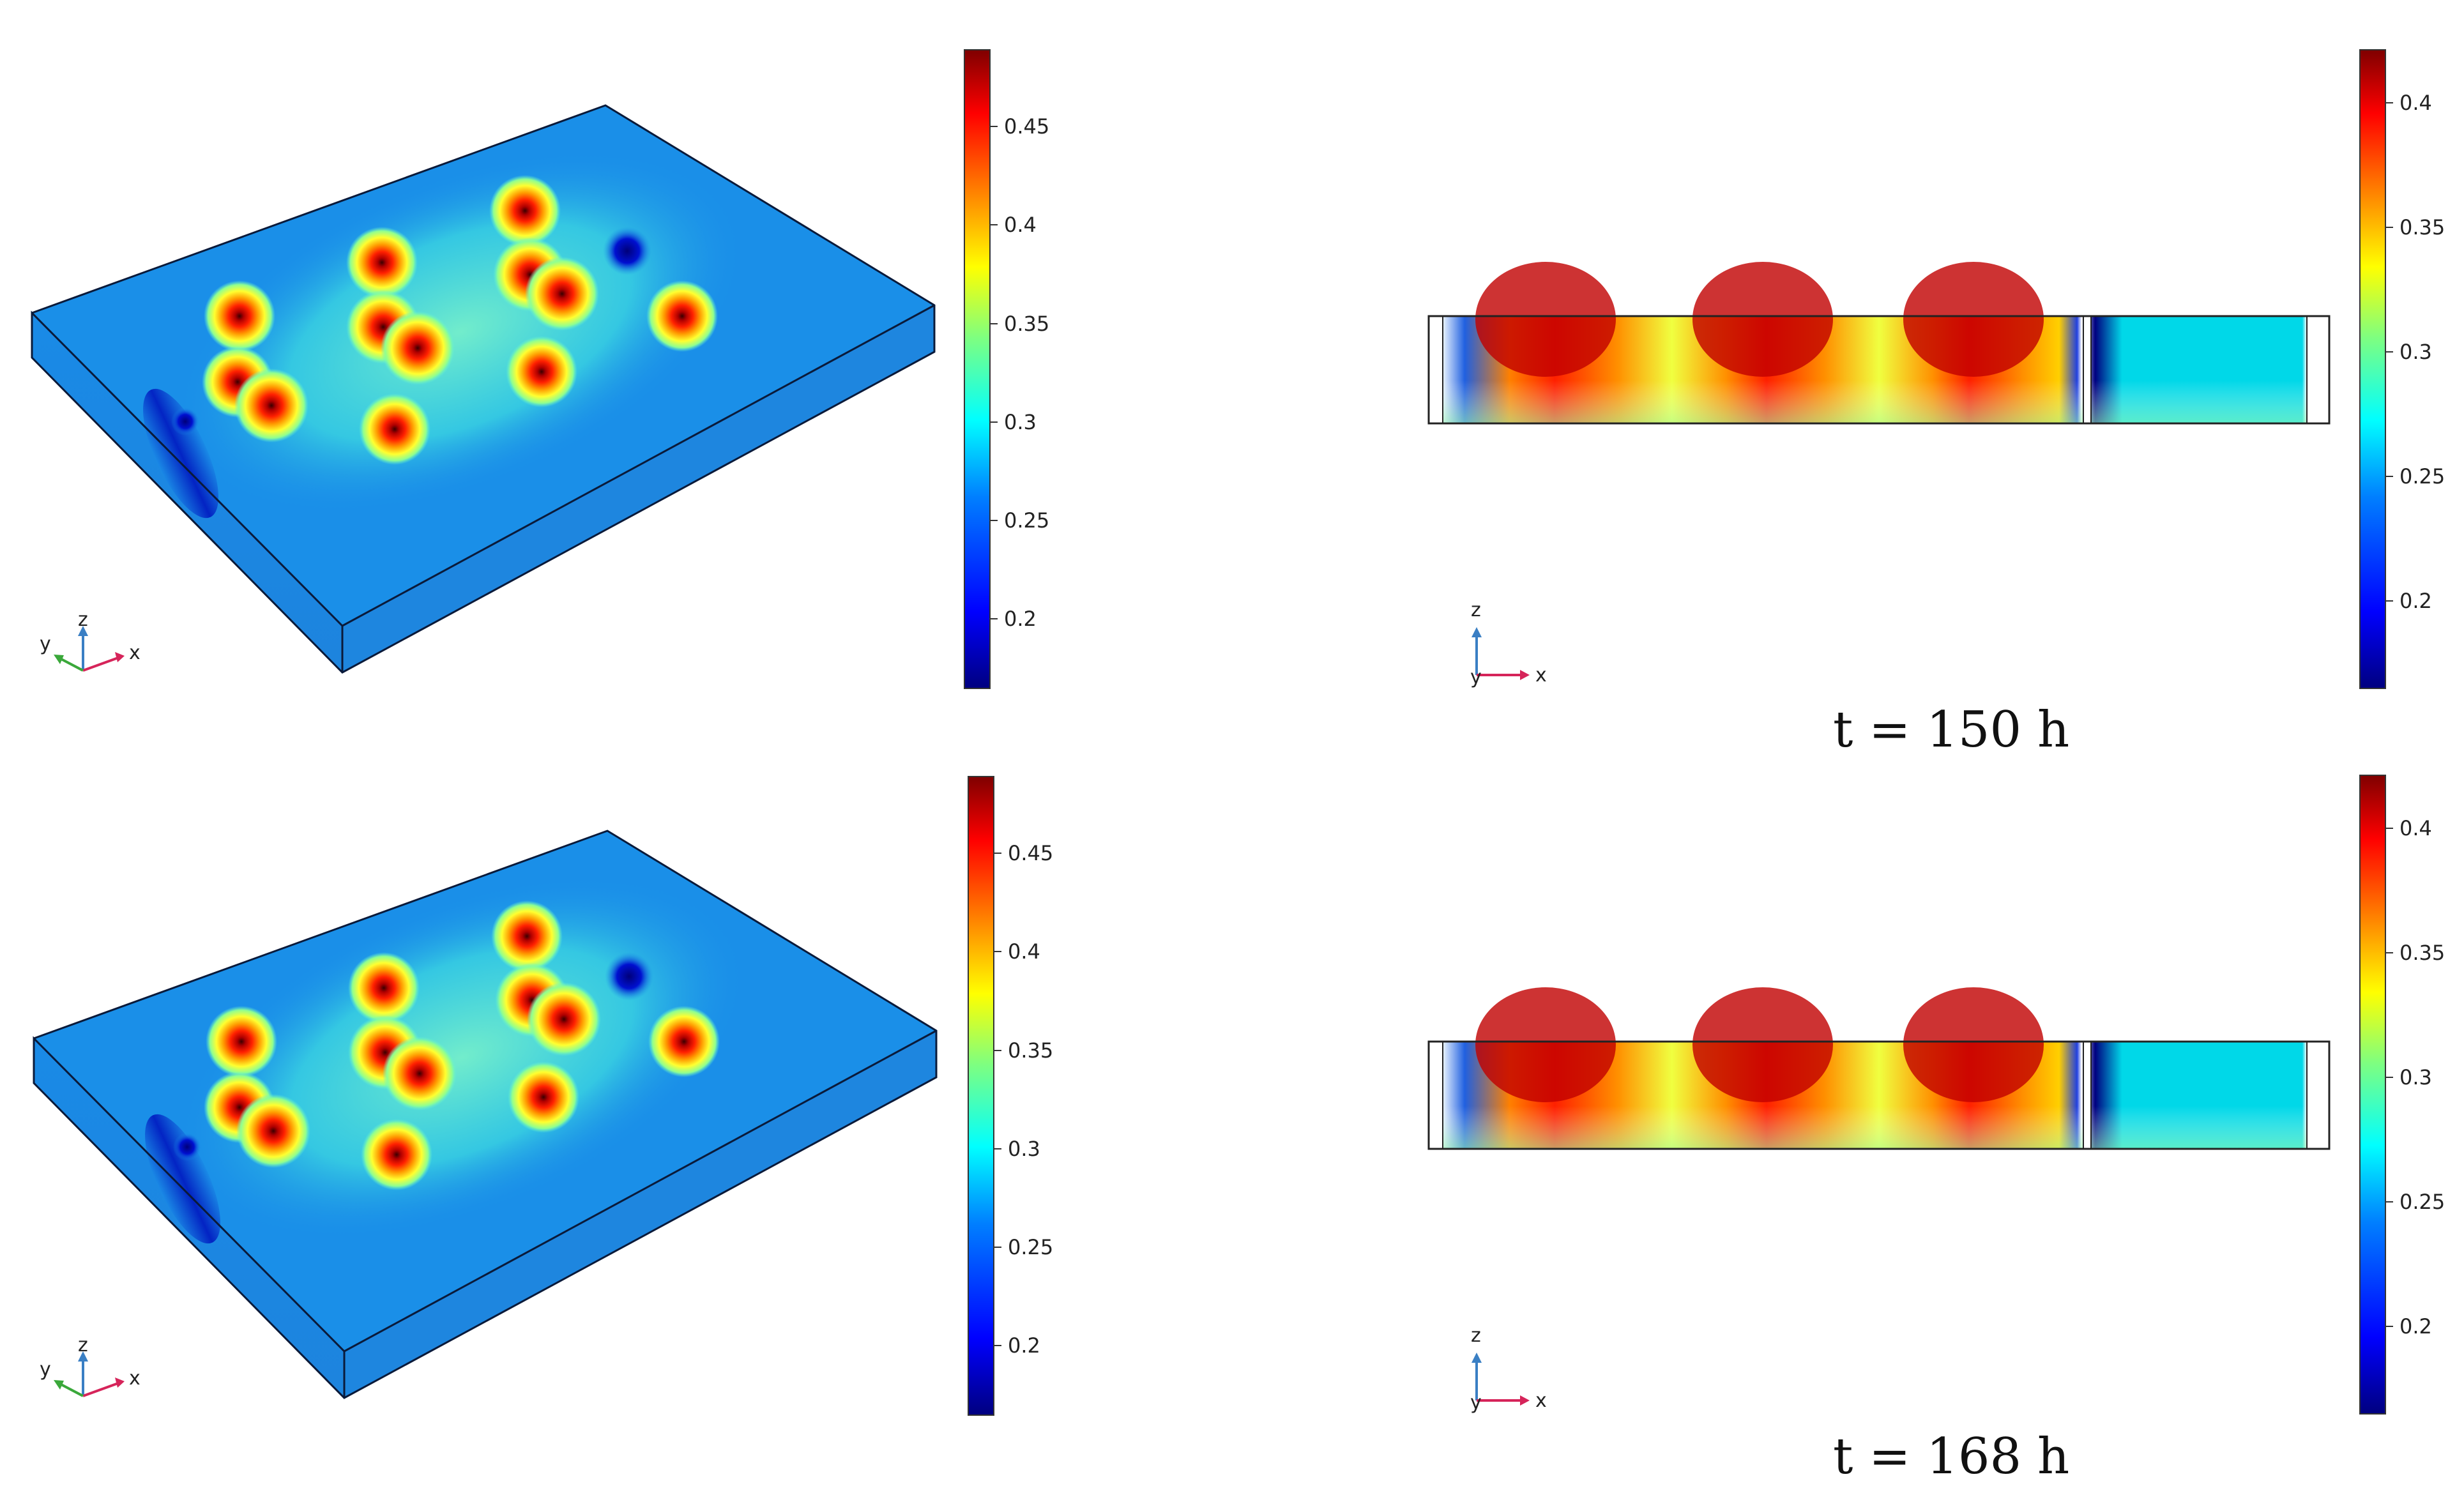 This screenshot has width=2464, height=1502. What do you see at coordinates (1951, 730) in the screenshot?
I see `time-caption: t = 150 h` at bounding box center [1951, 730].